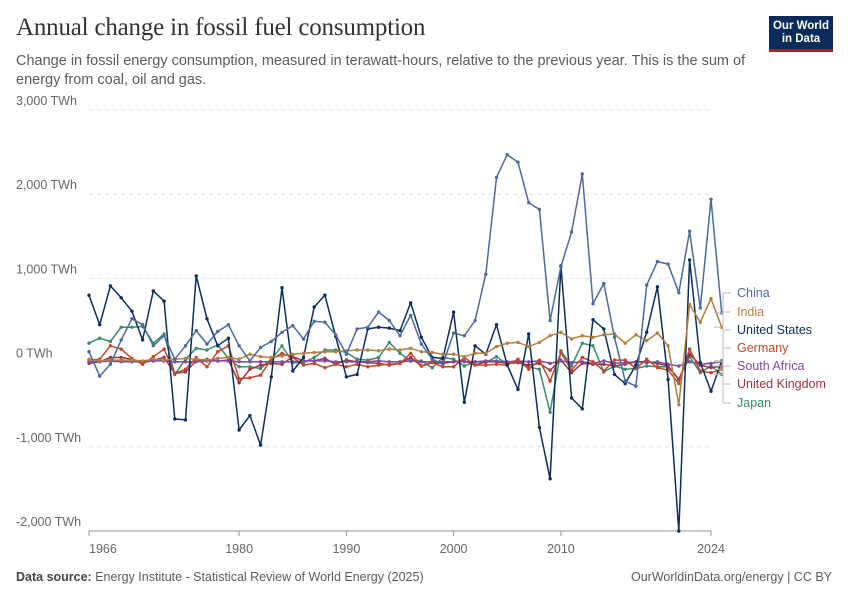 This screenshot has height=600, width=850. What do you see at coordinates (753, 293) in the screenshot?
I see `legend-label-china: China` at bounding box center [753, 293].